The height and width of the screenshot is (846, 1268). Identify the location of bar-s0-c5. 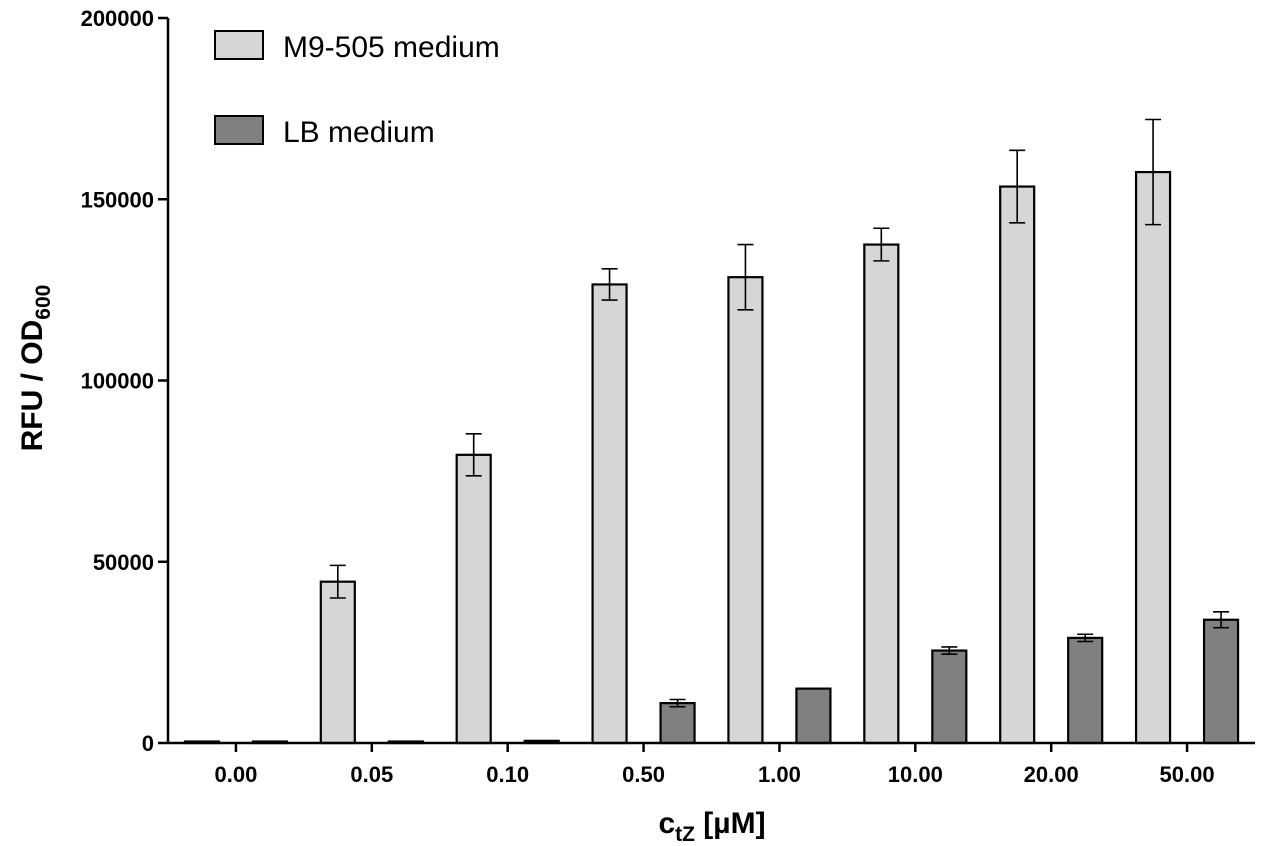
(881, 494).